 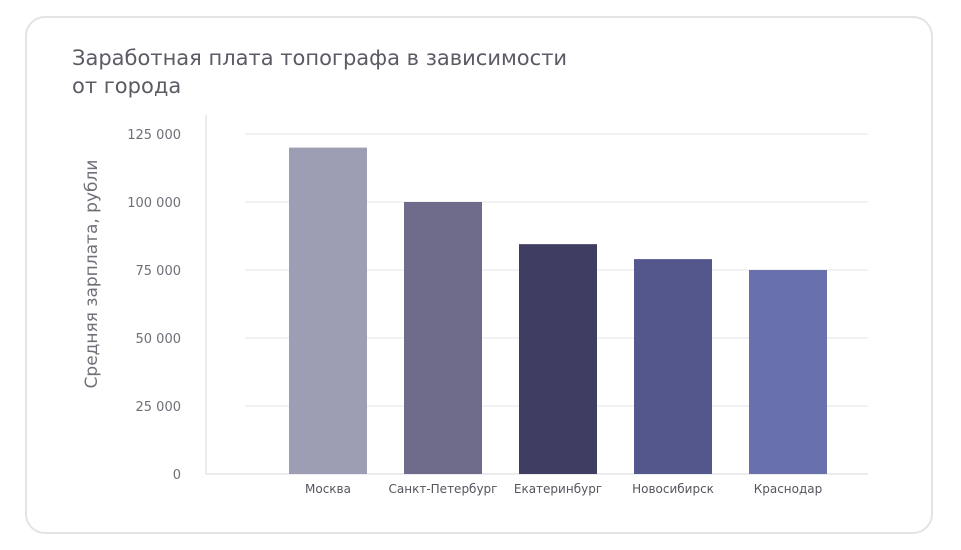 What do you see at coordinates (443, 489) in the screenshot?
I see `category-label: Санкт-Петербург` at bounding box center [443, 489].